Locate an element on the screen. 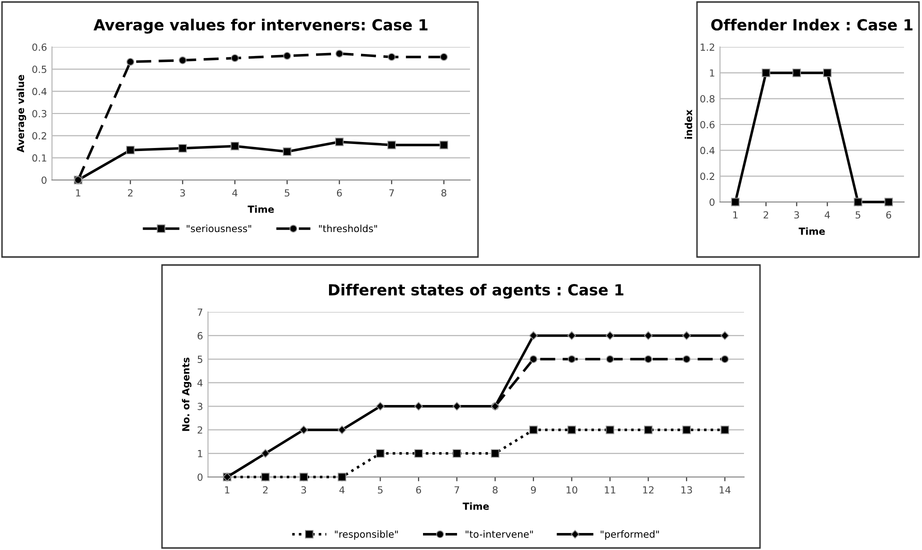 The height and width of the screenshot is (550, 922). y-tick-label: 0.2 is located at coordinates (39, 136).